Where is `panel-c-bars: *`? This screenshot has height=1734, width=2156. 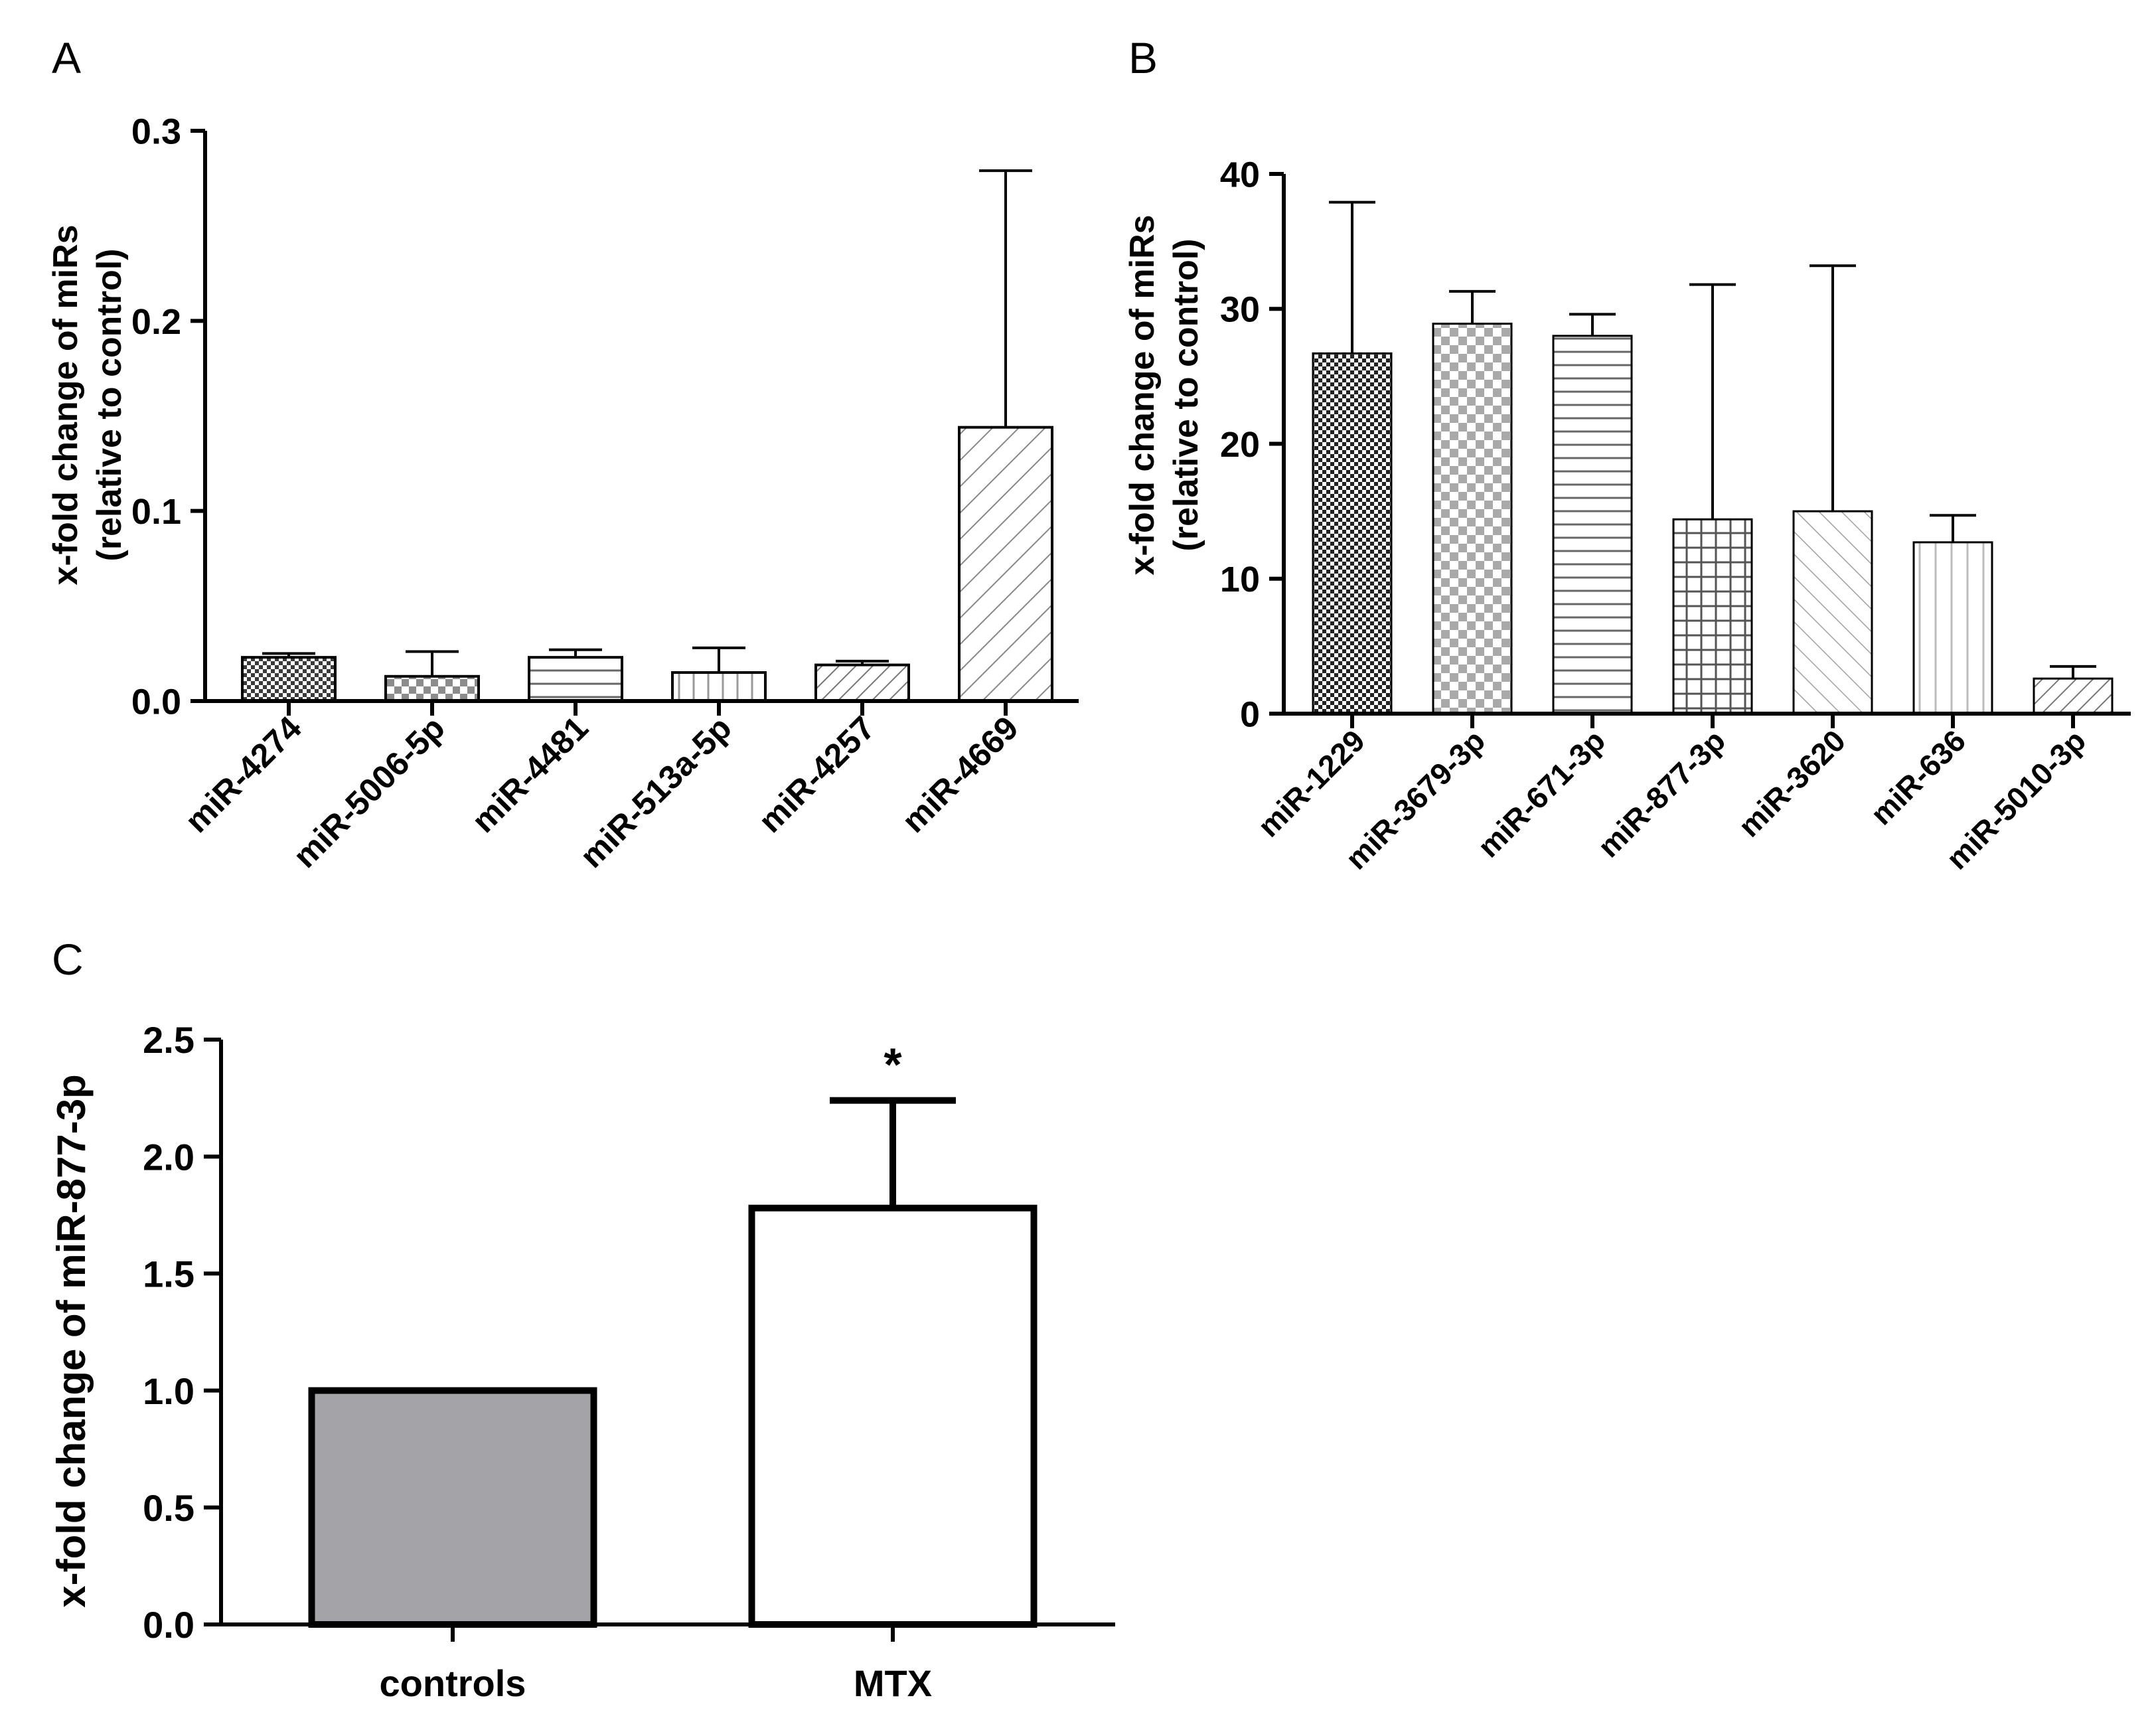 panel-c-bars: * is located at coordinates (673, 1333).